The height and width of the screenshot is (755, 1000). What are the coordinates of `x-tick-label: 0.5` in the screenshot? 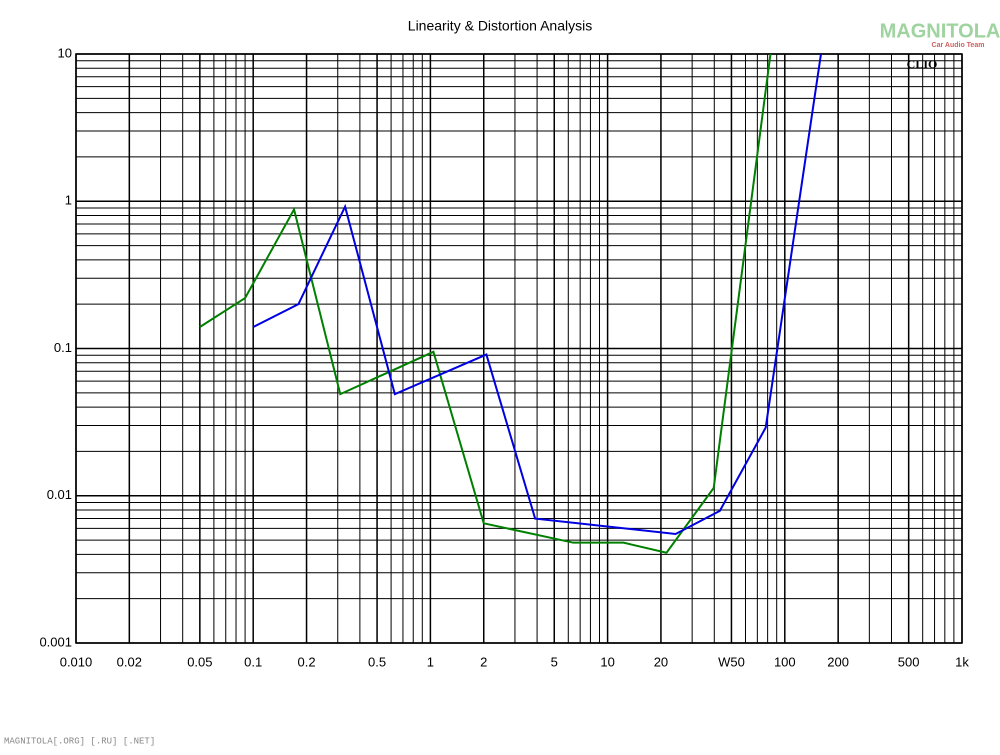 It's located at (377, 661).